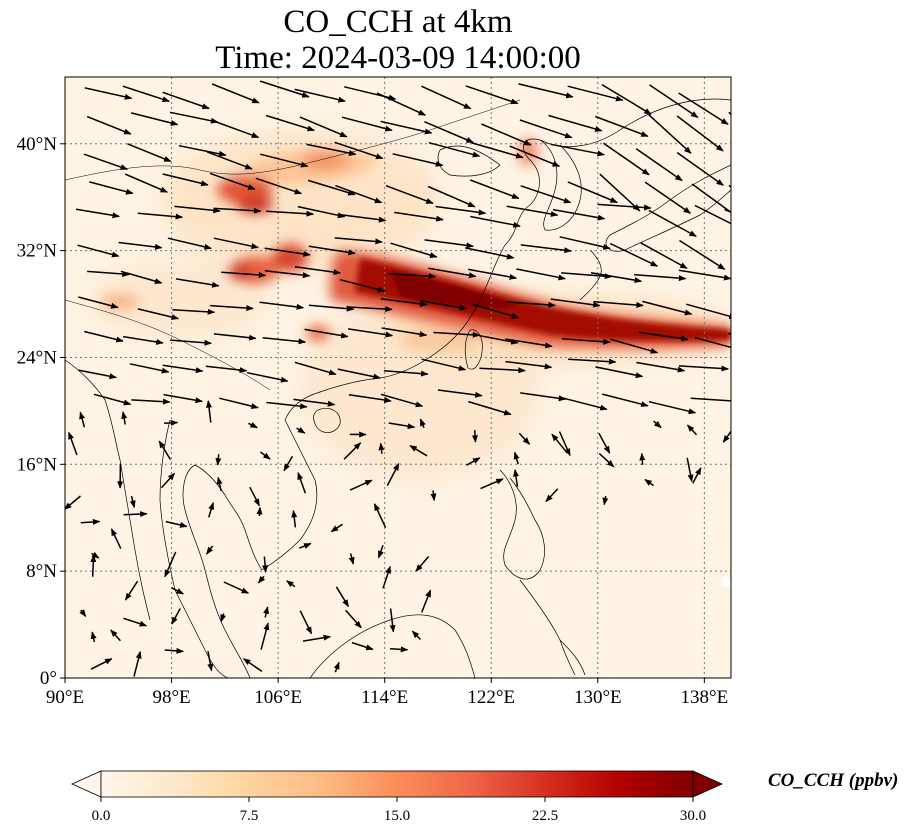  Describe the element at coordinates (37, 357) in the screenshot. I see `lat-tick-label: 24°N` at that location.